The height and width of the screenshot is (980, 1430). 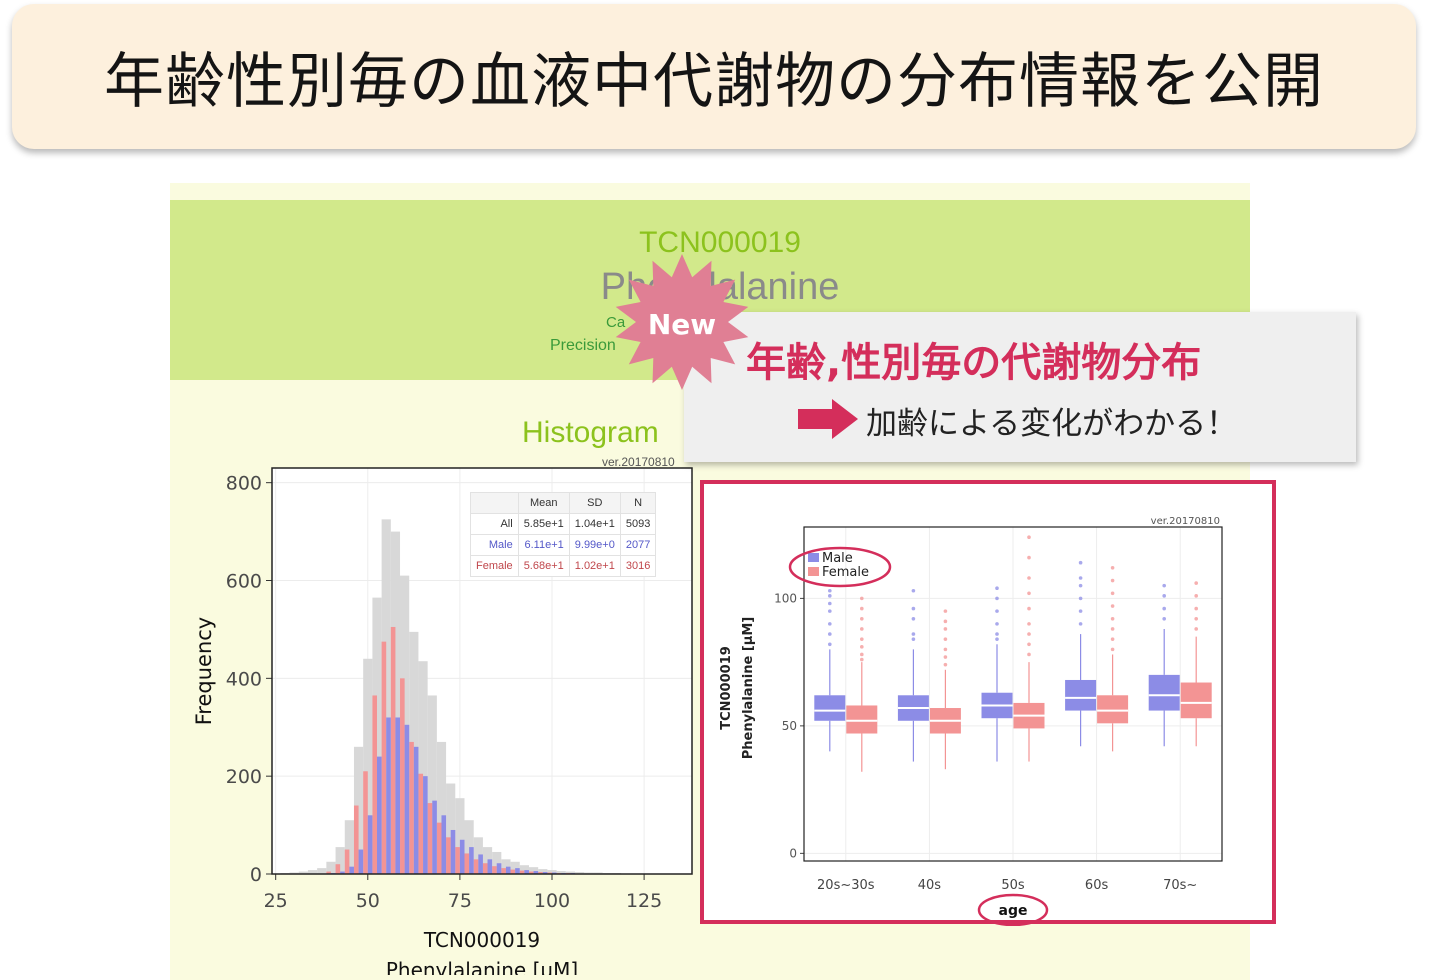 I want to click on boxplot-x-tick-label: 20s~30s, so click(x=846, y=885).